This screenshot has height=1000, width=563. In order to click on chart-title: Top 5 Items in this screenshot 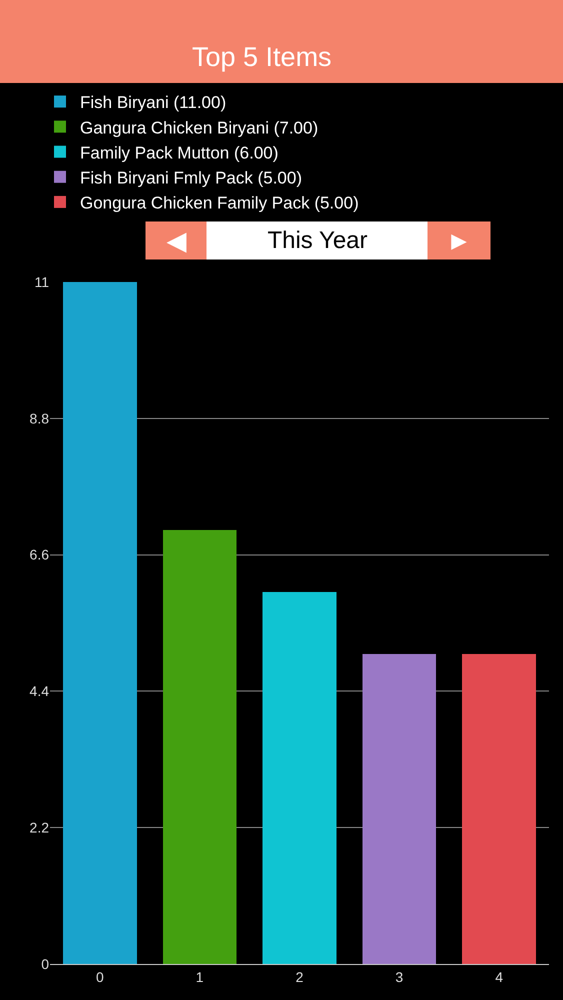, I will do `click(262, 57)`.